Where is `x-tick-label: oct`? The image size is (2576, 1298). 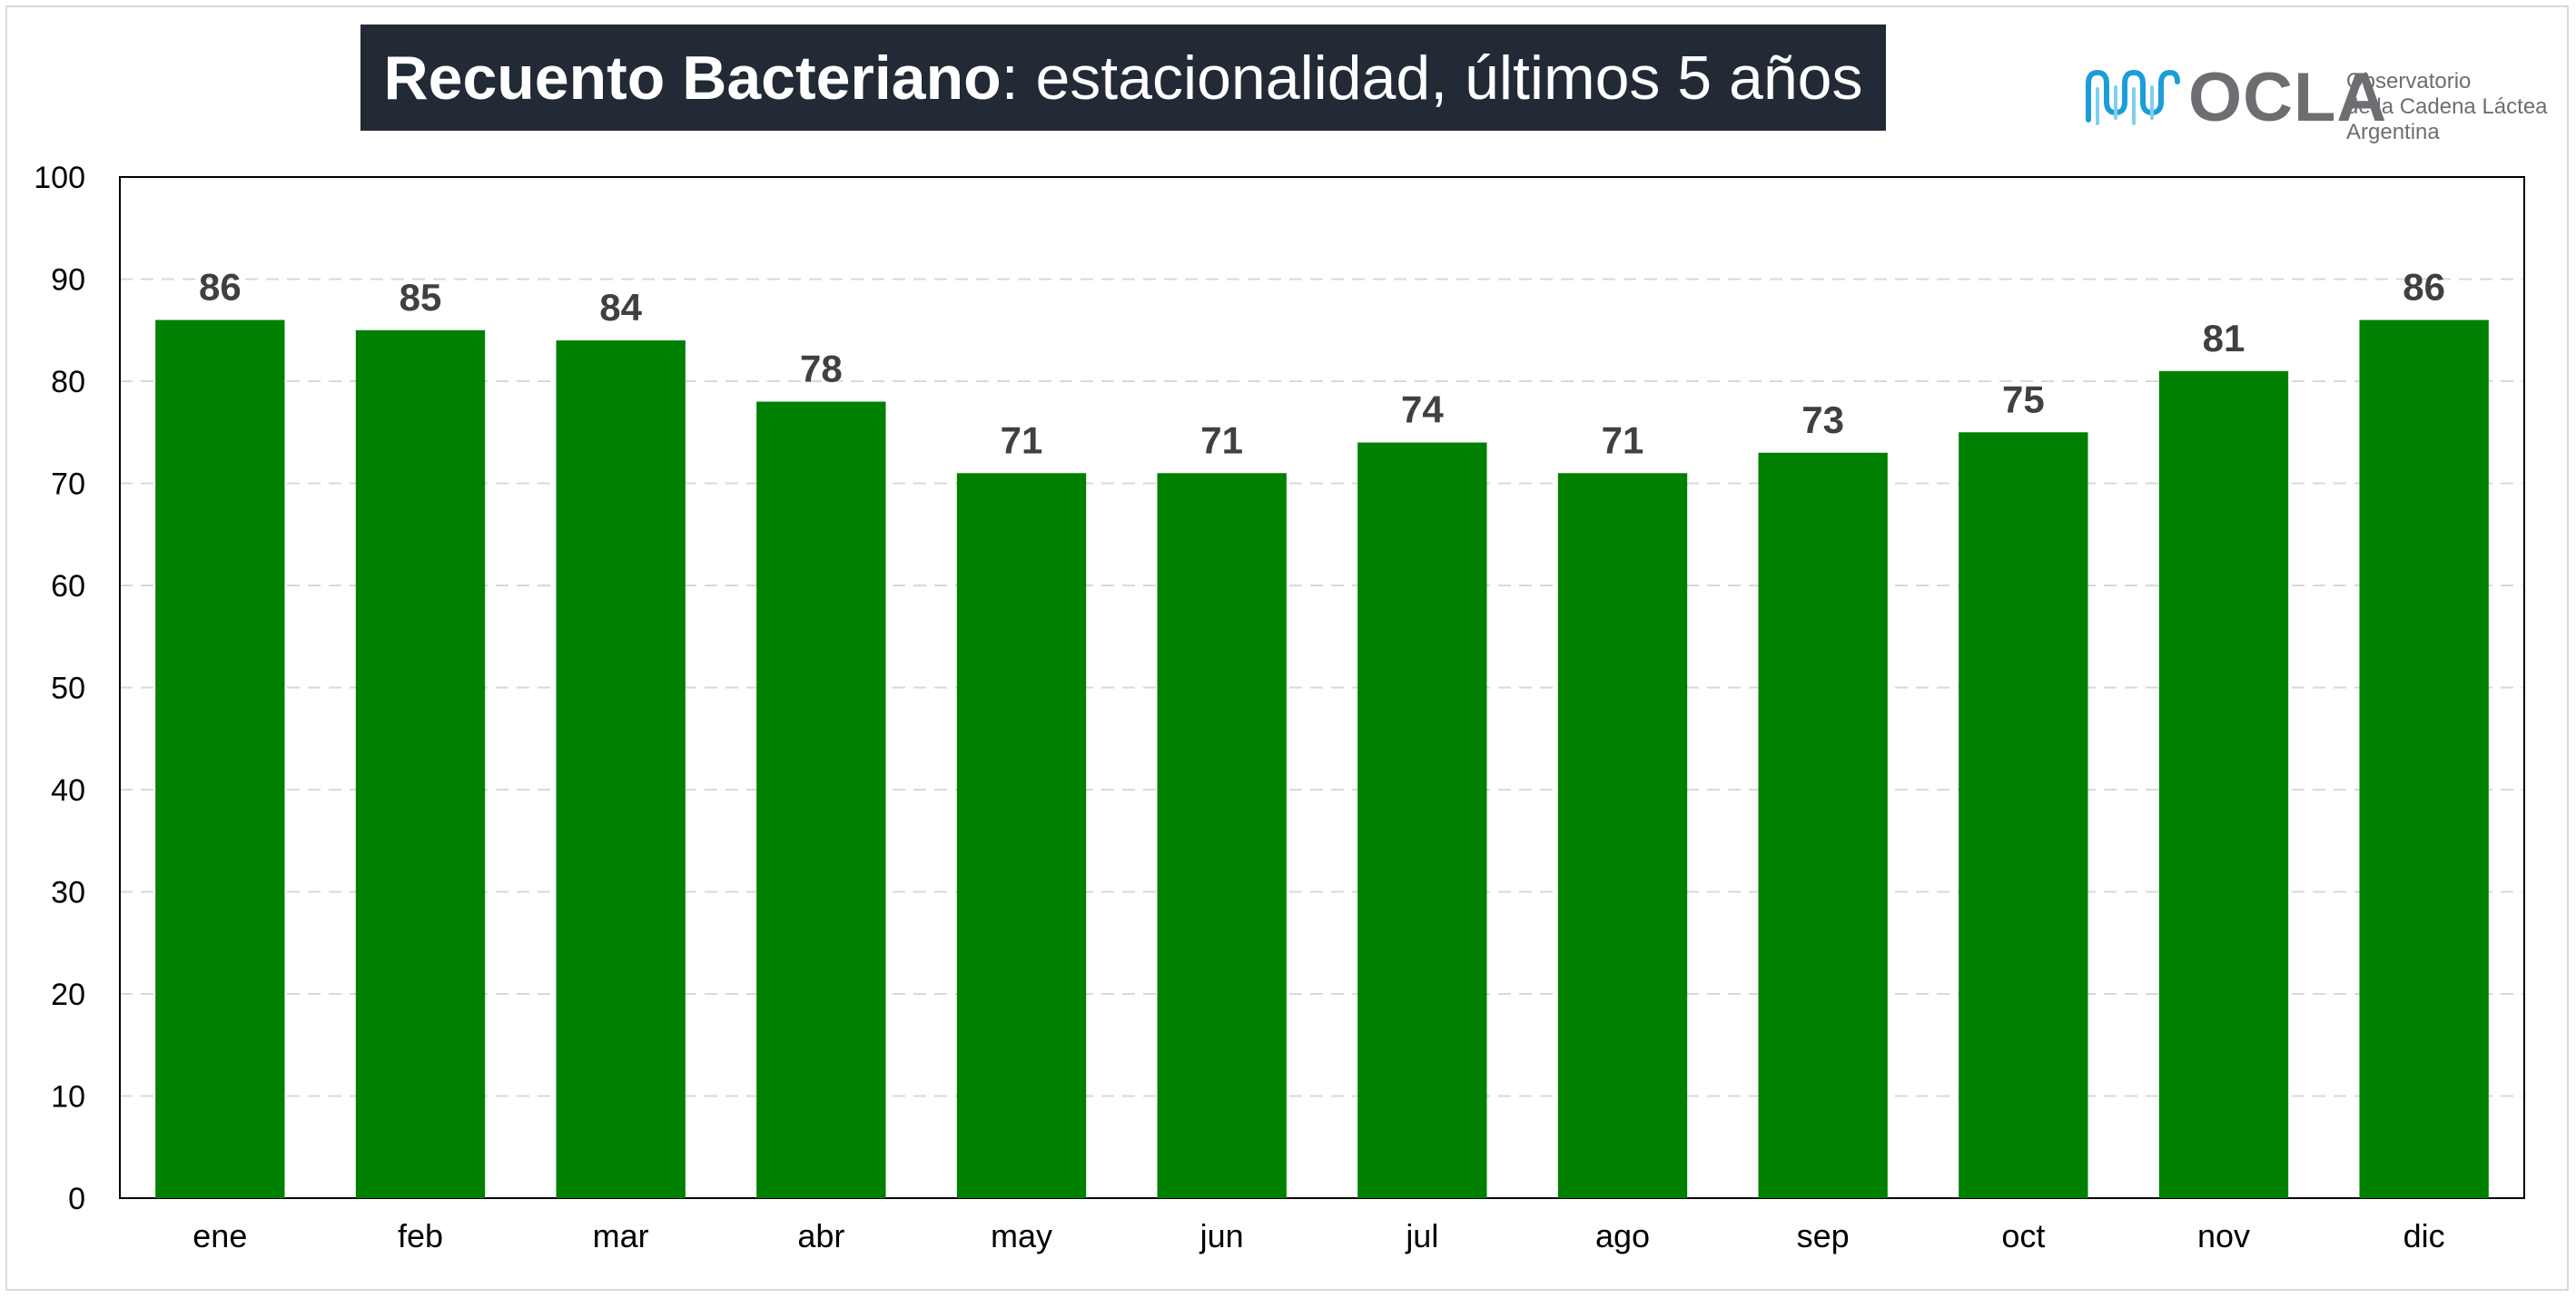
x-tick-label: oct is located at coordinates (2023, 1235).